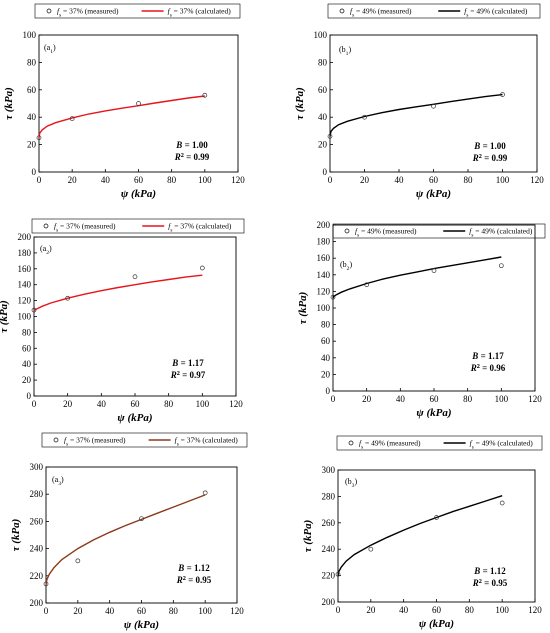  I want to click on y-tick-label: 280, so click(329, 496).